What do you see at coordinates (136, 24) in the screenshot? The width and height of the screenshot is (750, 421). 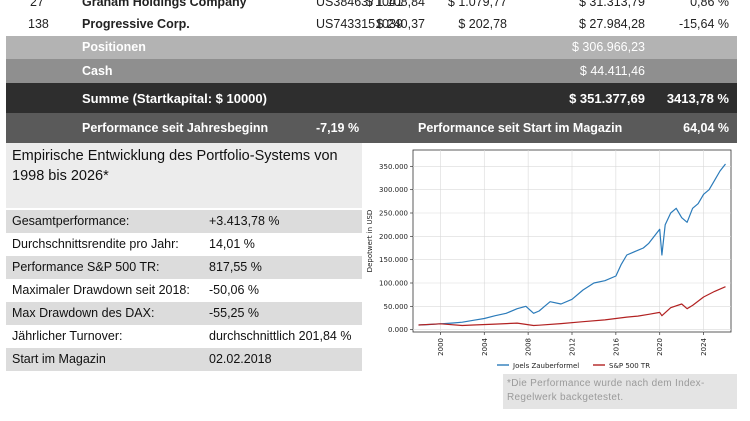 I see `company-cell: Progressive Corp.` at bounding box center [136, 24].